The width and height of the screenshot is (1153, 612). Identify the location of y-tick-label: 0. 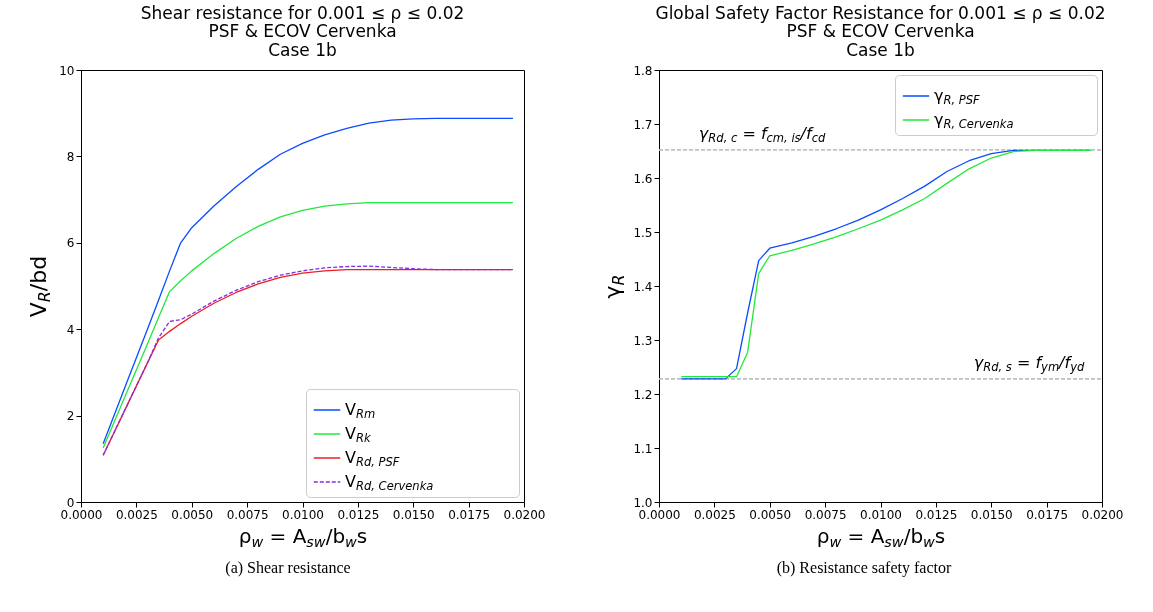
(70, 502).